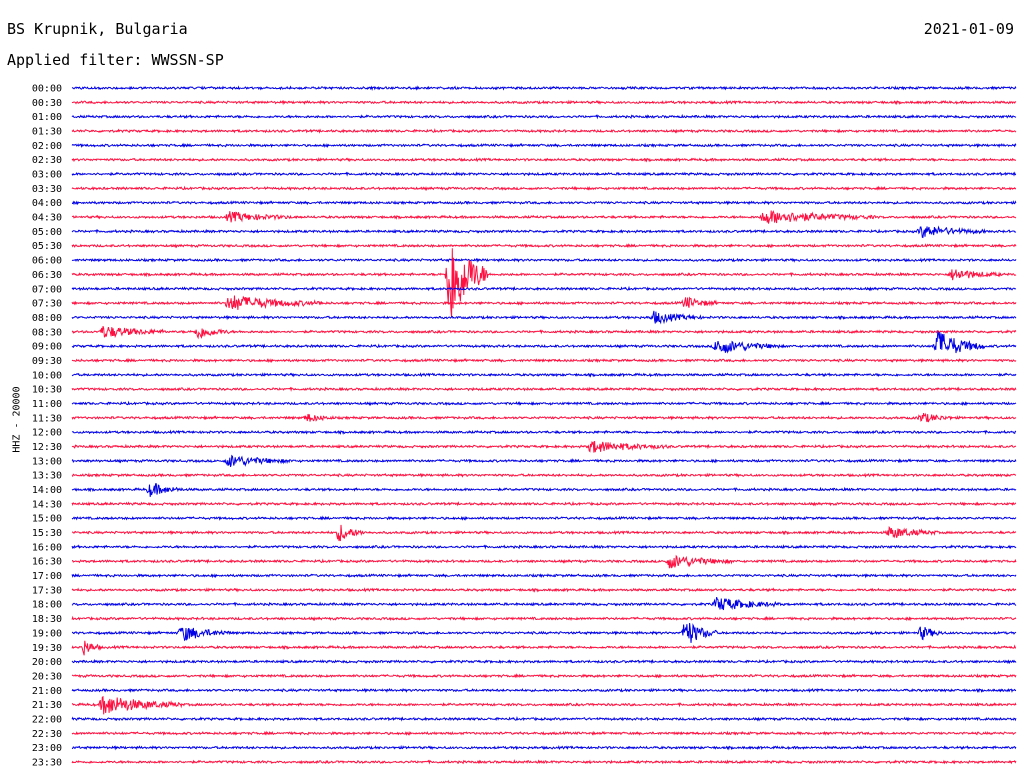 The image size is (1024, 780). I want to click on row-label-0230: 02:30, so click(47, 160).